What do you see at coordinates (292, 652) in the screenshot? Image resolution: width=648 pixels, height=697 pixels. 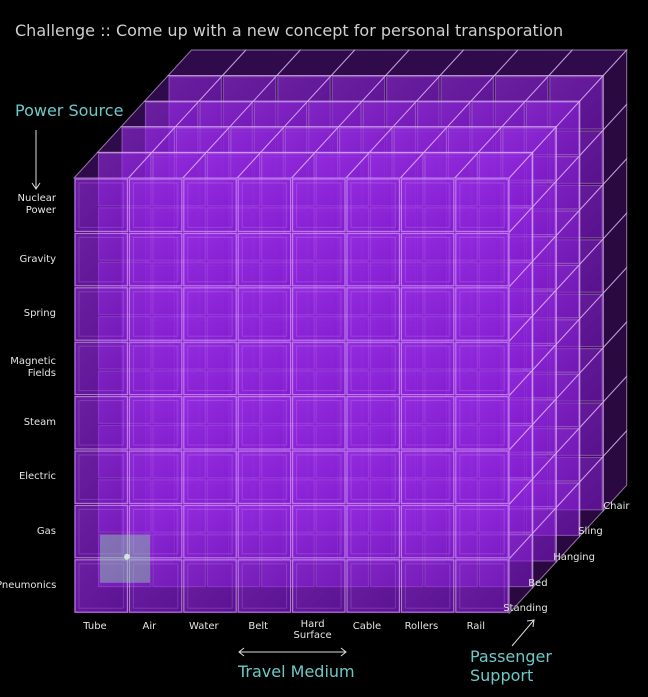 I see `double-arrow-icon` at bounding box center [292, 652].